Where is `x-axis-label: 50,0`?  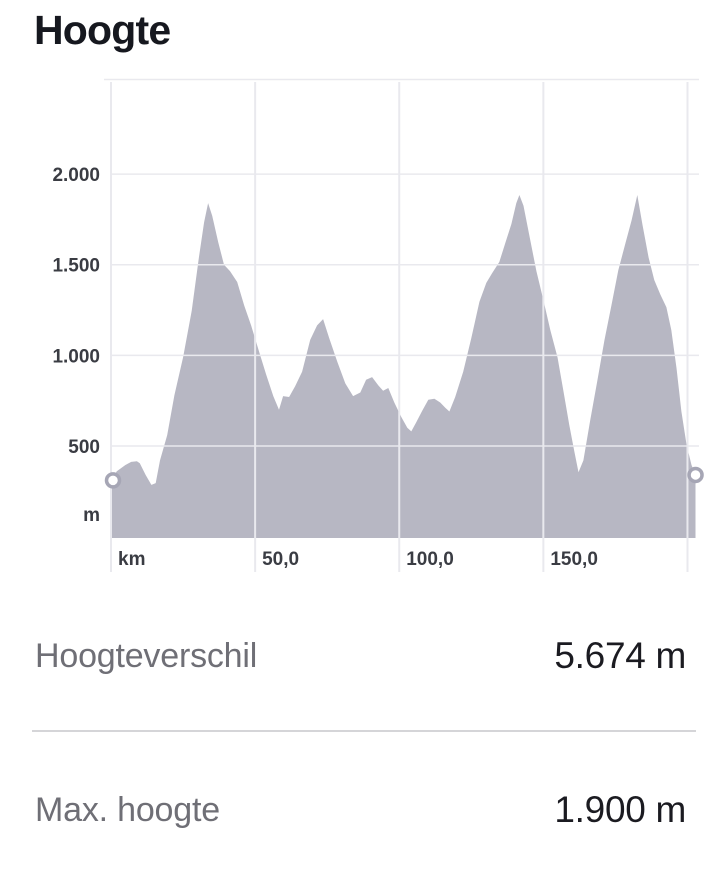
x-axis-label: 50,0 is located at coordinates (280, 559).